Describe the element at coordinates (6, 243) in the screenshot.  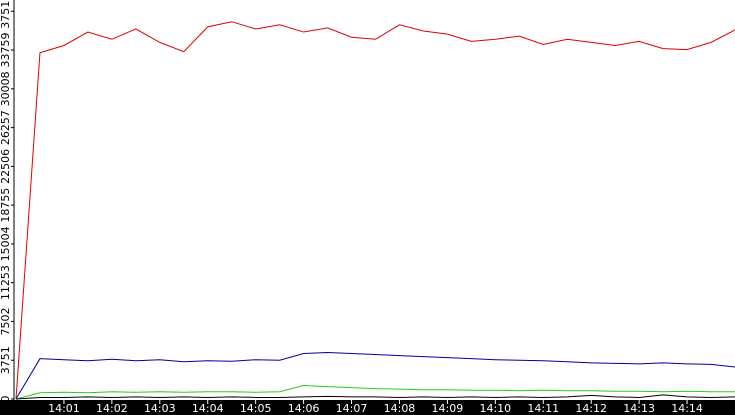
I see `y-tick-label: 15004` at that location.